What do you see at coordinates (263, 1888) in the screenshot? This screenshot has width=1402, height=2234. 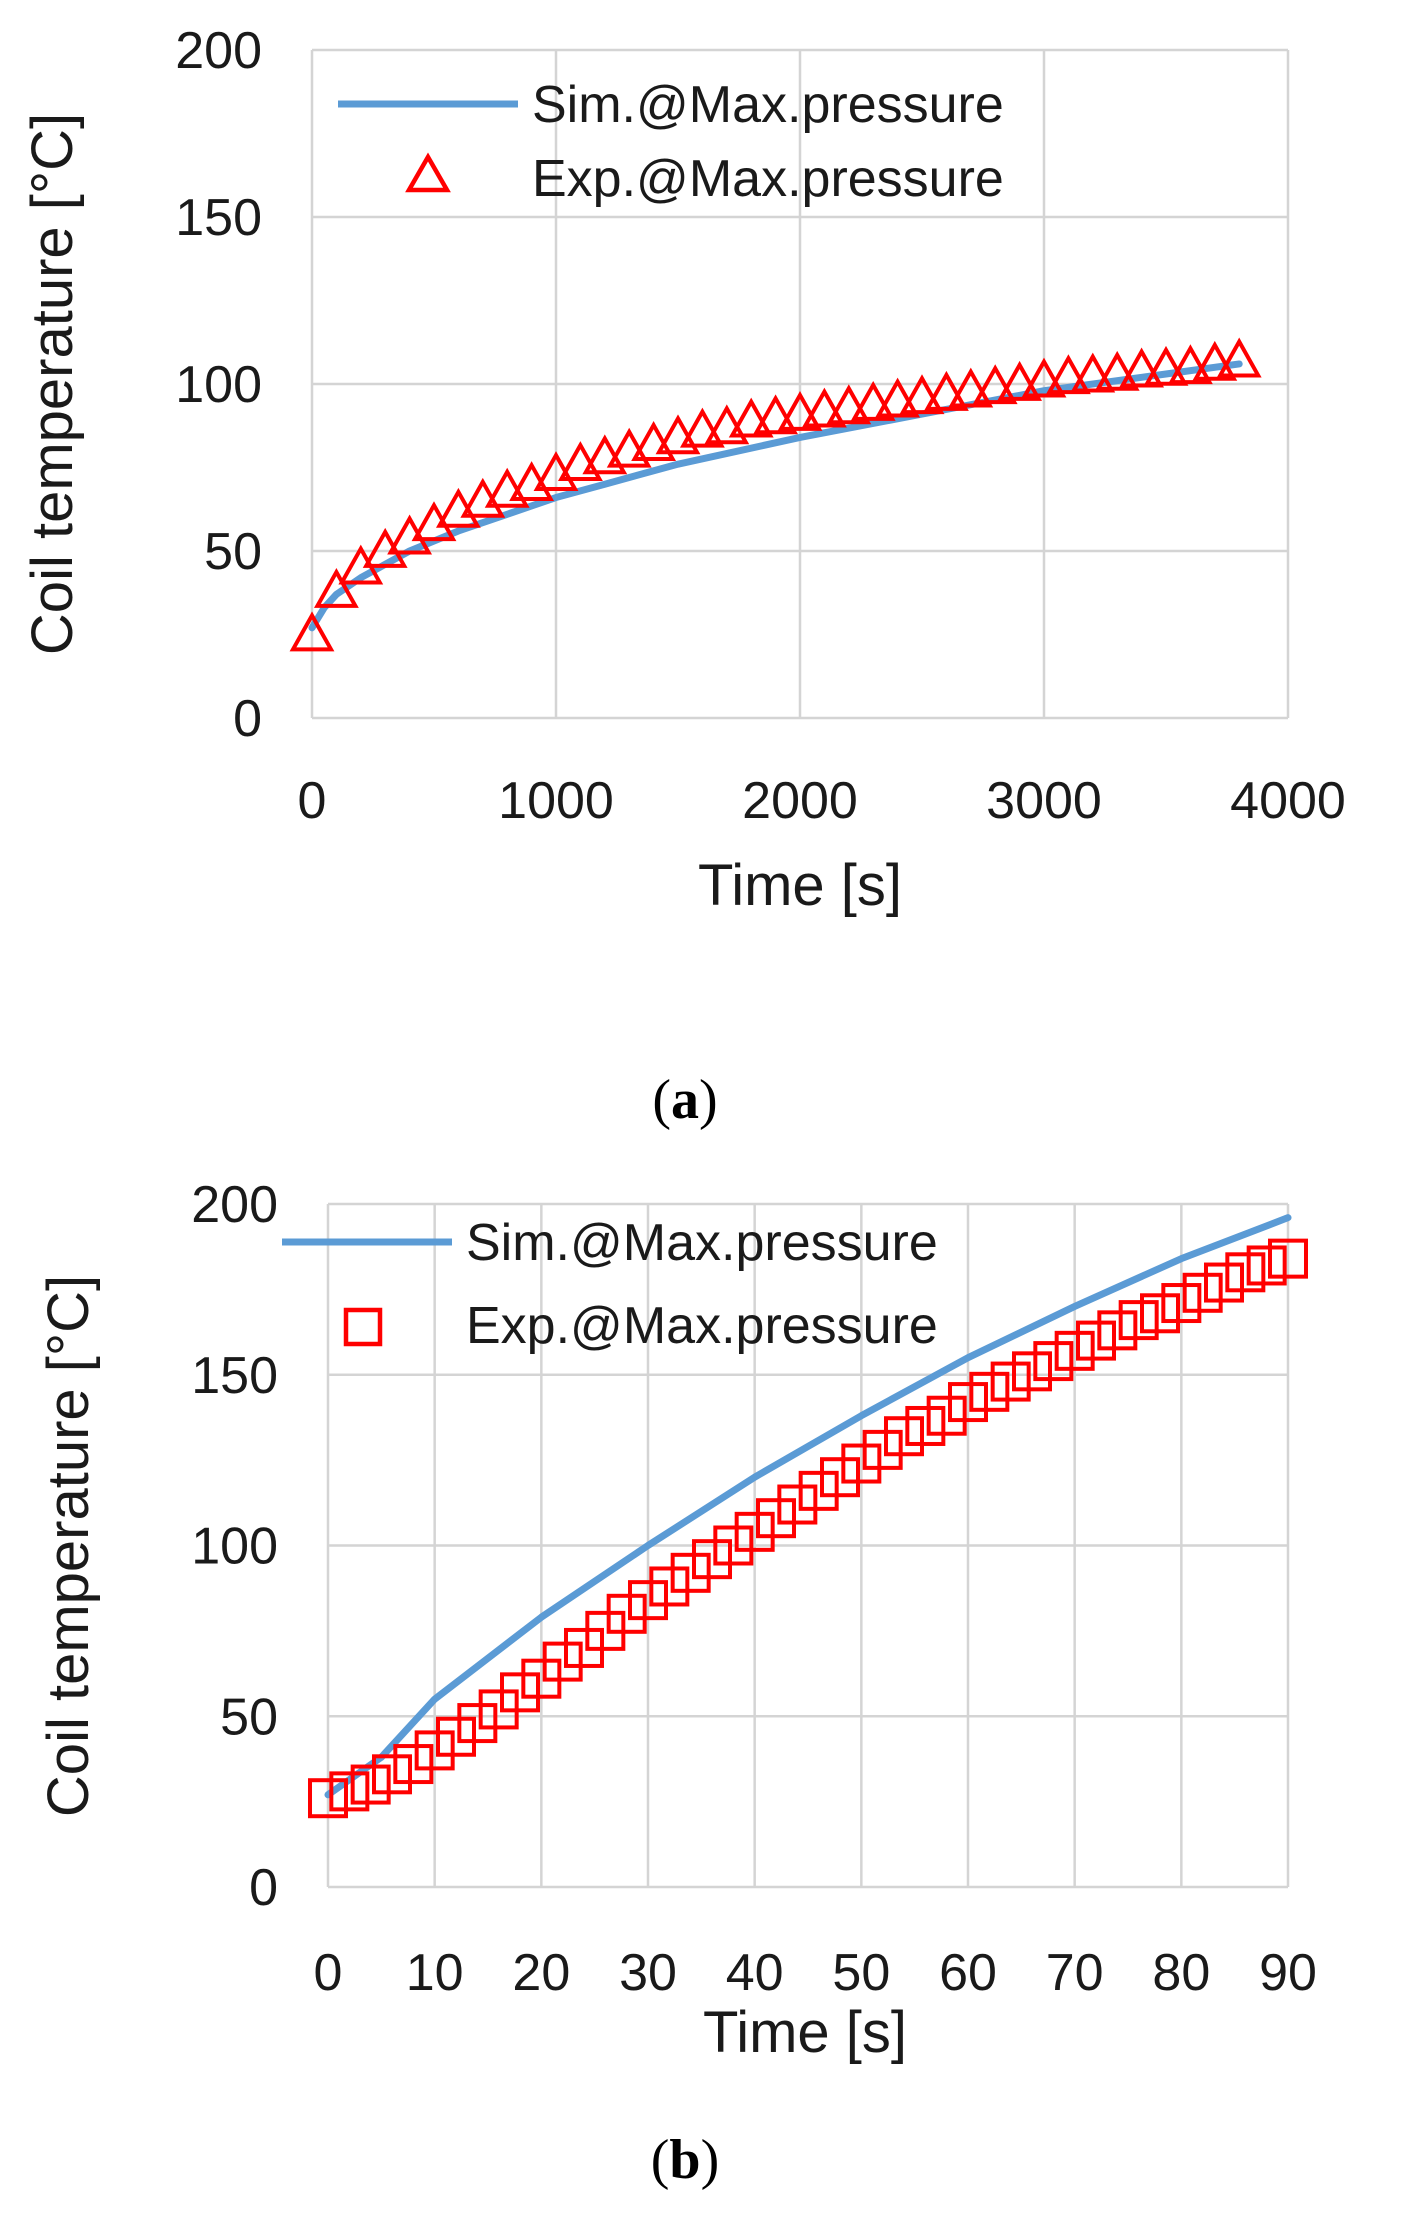 I see `y-tick-label-b: 0` at bounding box center [263, 1888].